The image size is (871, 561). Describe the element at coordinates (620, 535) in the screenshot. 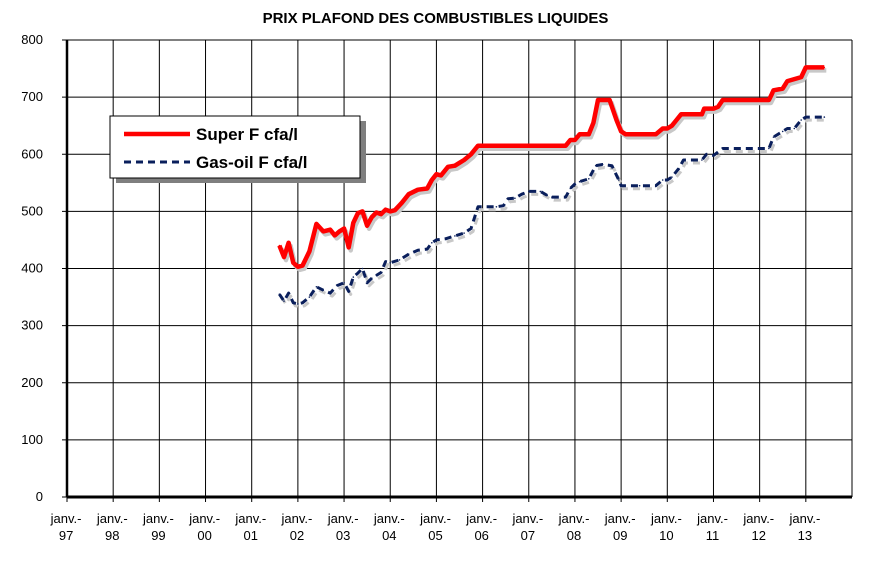

I see `x-tick-label-year: 09` at that location.